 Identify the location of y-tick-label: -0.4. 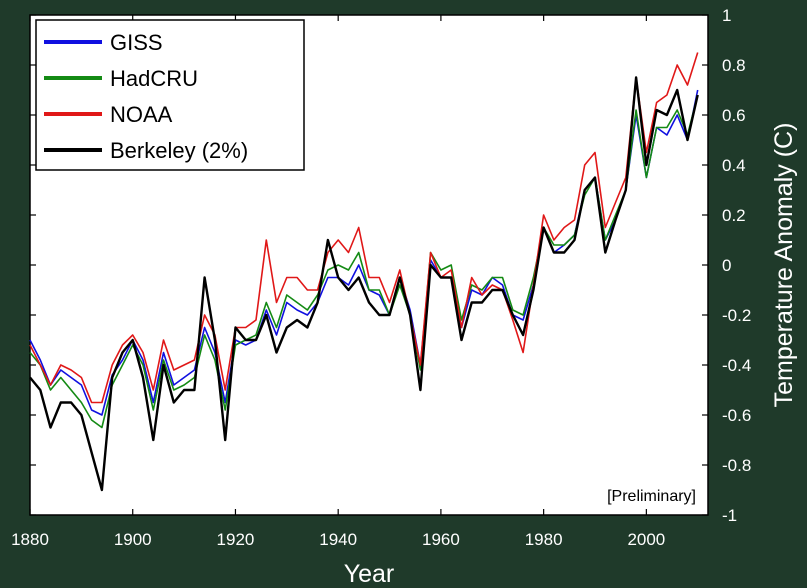
(736, 365).